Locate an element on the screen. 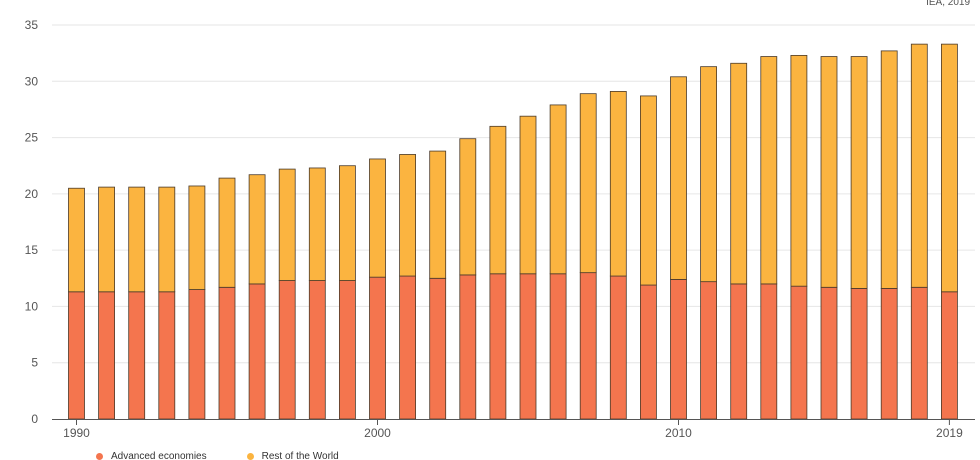  bar-rest-of-the-world-2014 is located at coordinates (799, 170).